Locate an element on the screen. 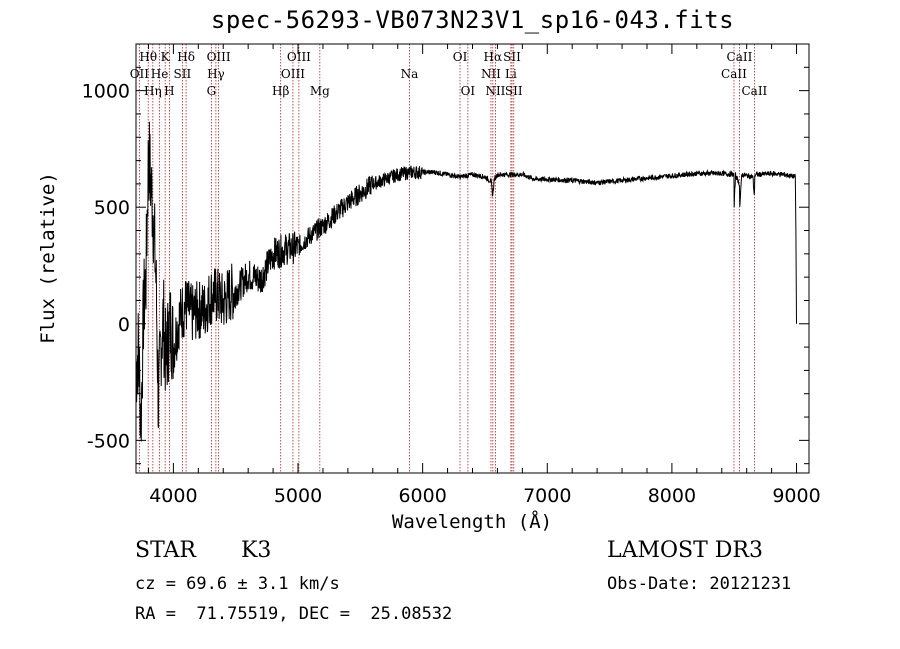 This screenshot has width=900, height=649. x-tick-label: 8000 is located at coordinates (672, 496).